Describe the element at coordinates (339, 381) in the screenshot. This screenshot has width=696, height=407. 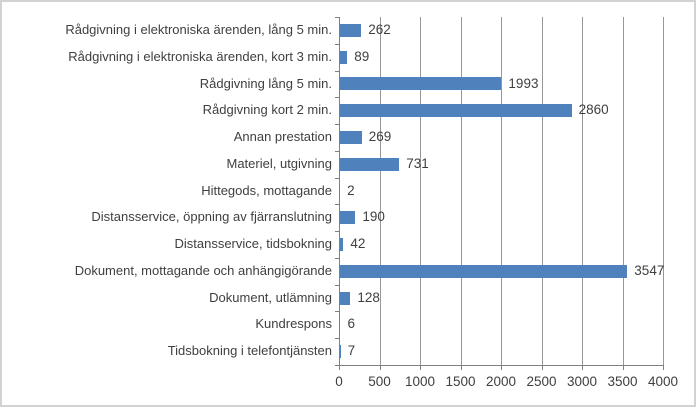
I see `x-axis-tick-label: 0` at that location.